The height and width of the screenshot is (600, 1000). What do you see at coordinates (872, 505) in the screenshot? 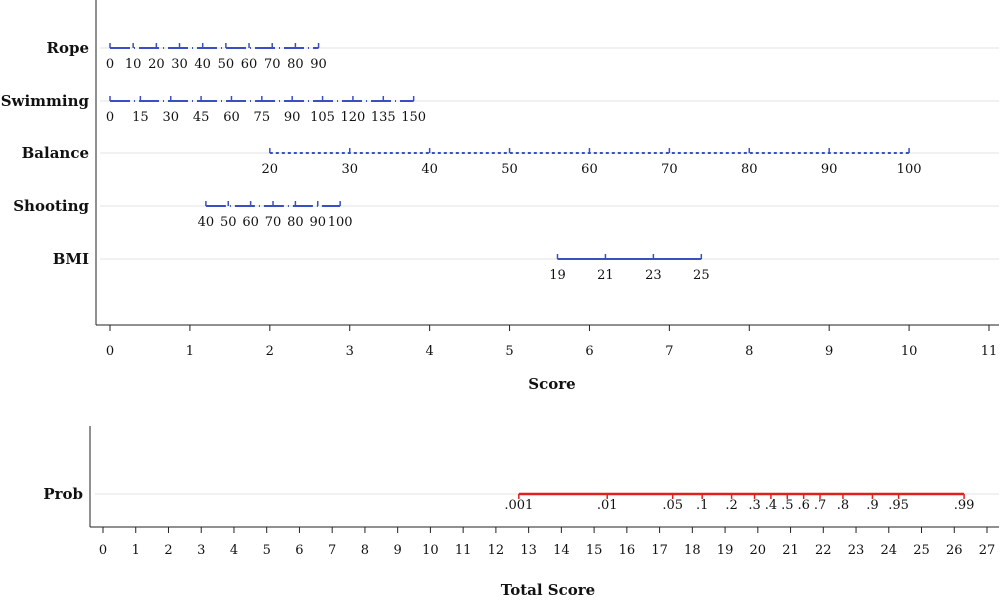
I see `prob-tick-label: .9` at bounding box center [872, 505].